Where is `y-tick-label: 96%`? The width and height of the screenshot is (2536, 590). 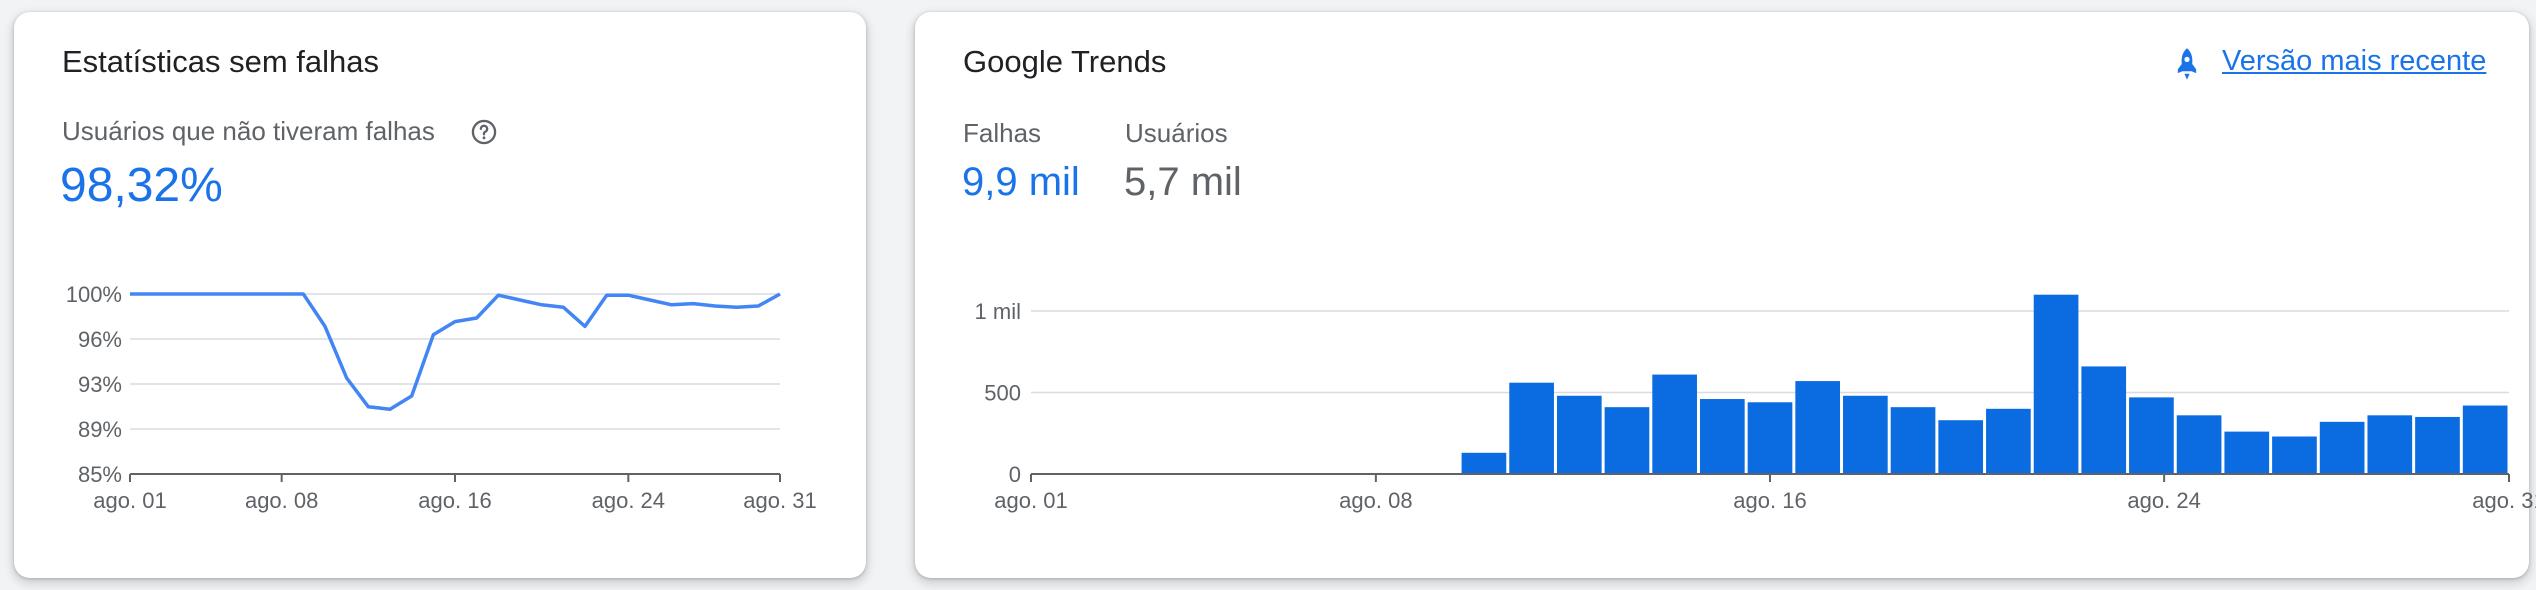
y-tick-label: 96% is located at coordinates (100, 339).